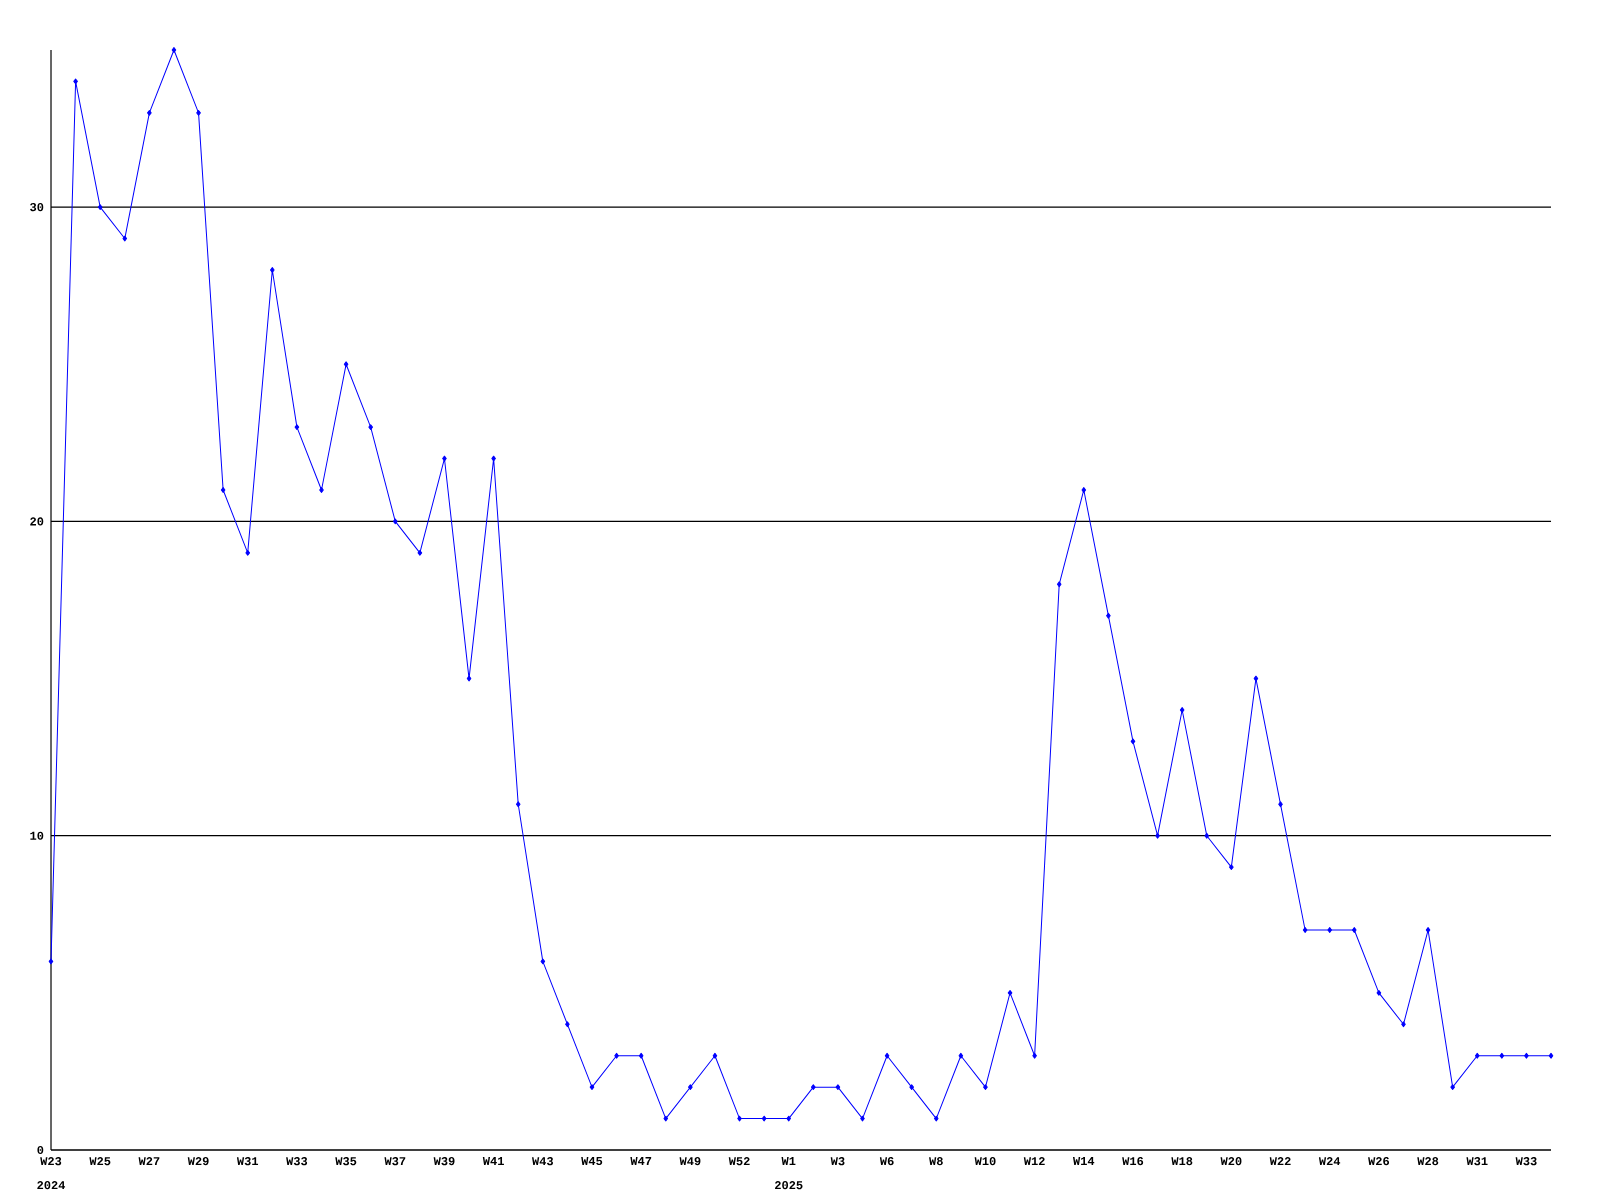 The height and width of the screenshot is (1200, 1600). Describe the element at coordinates (1379, 1161) in the screenshot. I see `x-tick-label: W26` at that location.